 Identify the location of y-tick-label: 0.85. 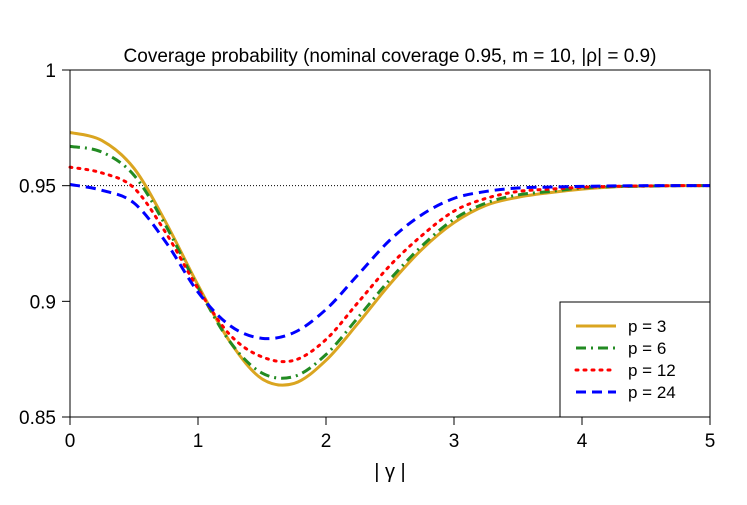
(37, 418).